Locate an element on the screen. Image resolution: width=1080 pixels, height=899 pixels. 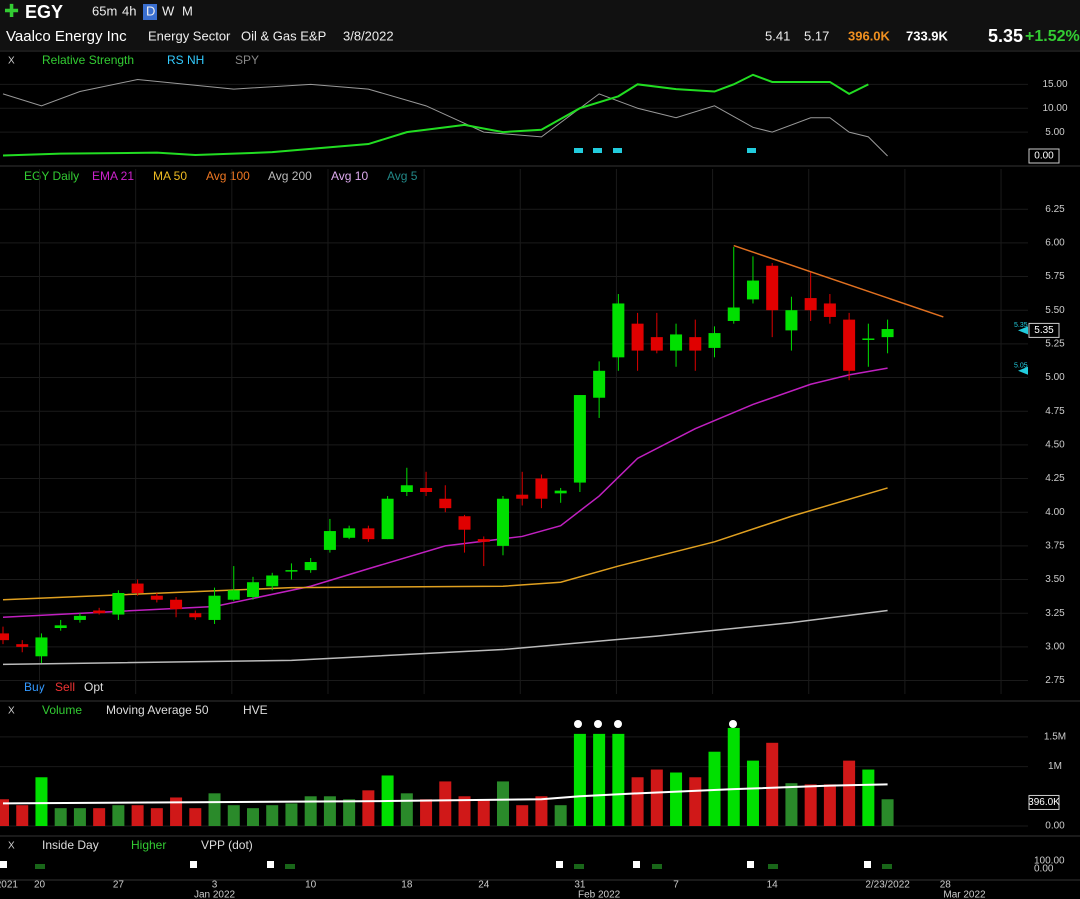
y-tick-label: 3.50 is located at coordinates (1055, 579).